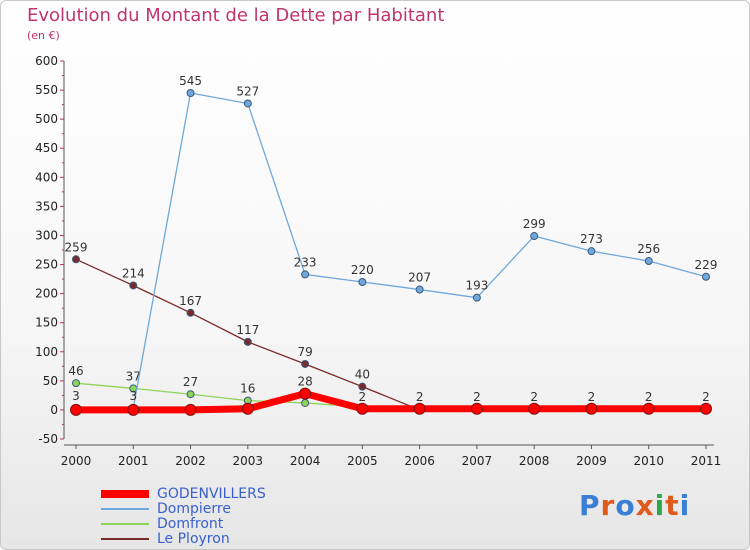 The width and height of the screenshot is (750, 550). What do you see at coordinates (648, 461) in the screenshot?
I see `x-tick-label: 2010` at bounding box center [648, 461].